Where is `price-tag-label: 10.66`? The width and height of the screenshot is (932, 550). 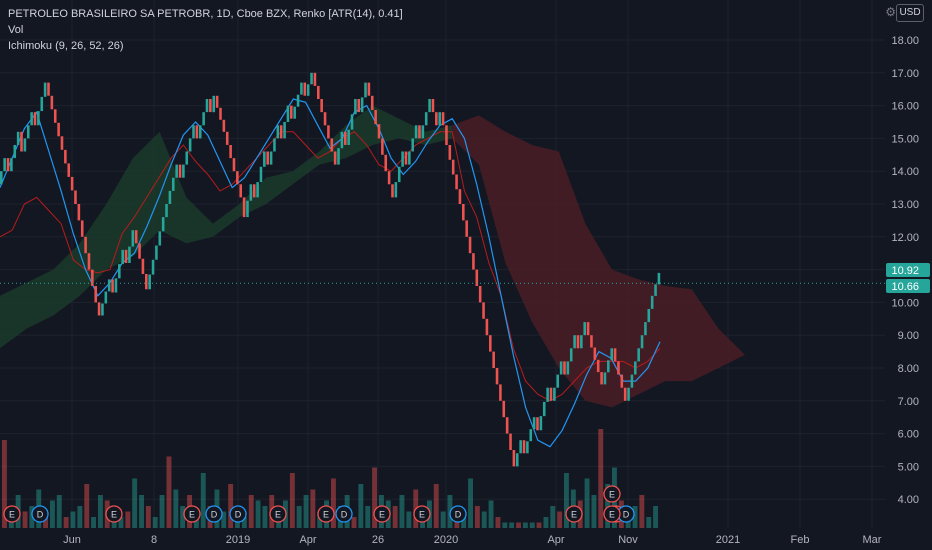 price-tag-label: 10.66 is located at coordinates (905, 287).